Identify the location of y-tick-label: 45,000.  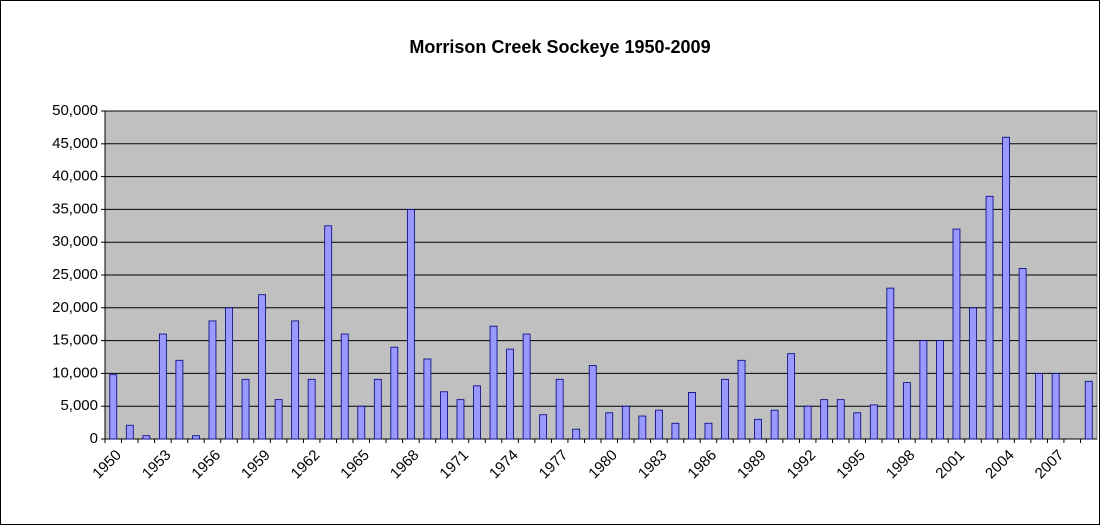
(75, 143).